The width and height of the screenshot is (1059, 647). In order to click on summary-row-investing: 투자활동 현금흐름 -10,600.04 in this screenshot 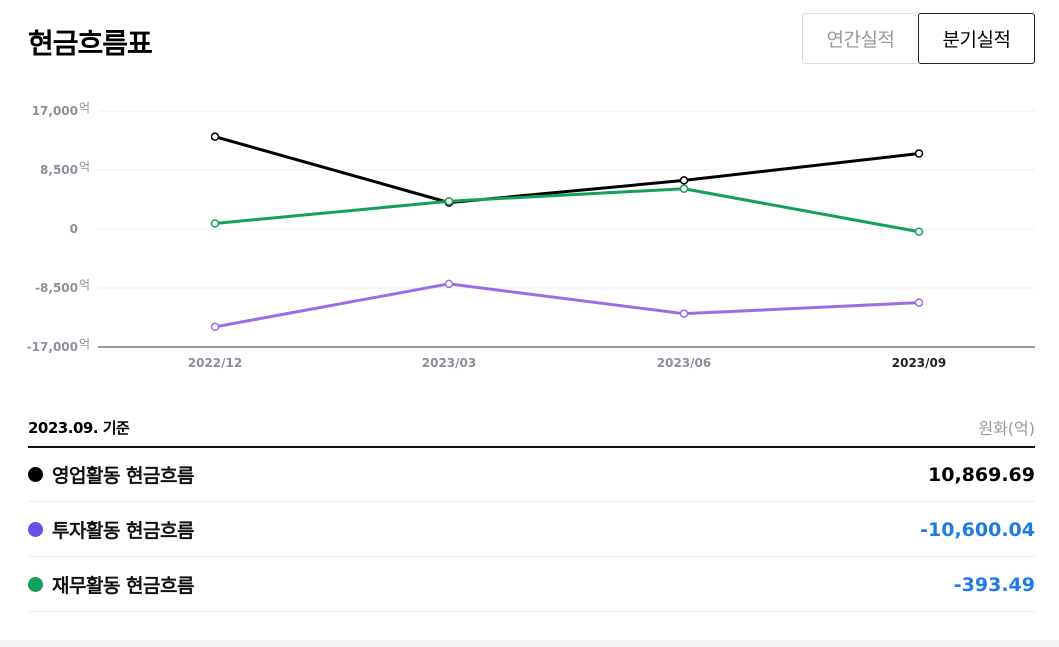, I will do `click(531, 530)`.